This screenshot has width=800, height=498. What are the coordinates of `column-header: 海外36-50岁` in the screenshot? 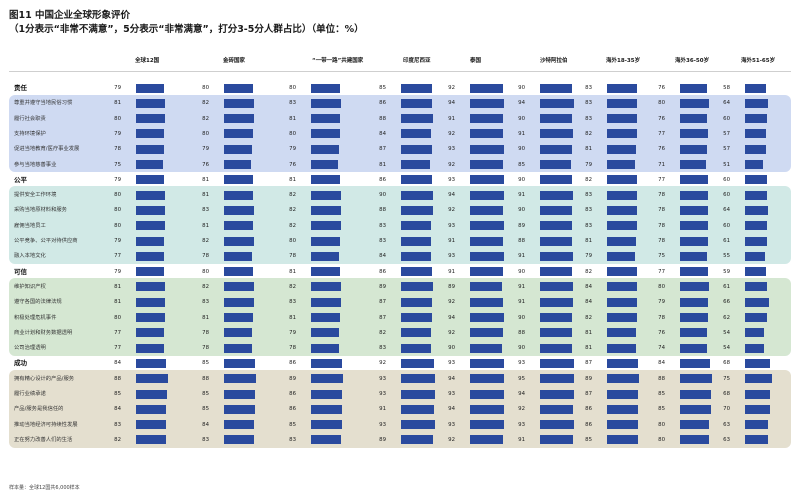 It's located at (692, 61).